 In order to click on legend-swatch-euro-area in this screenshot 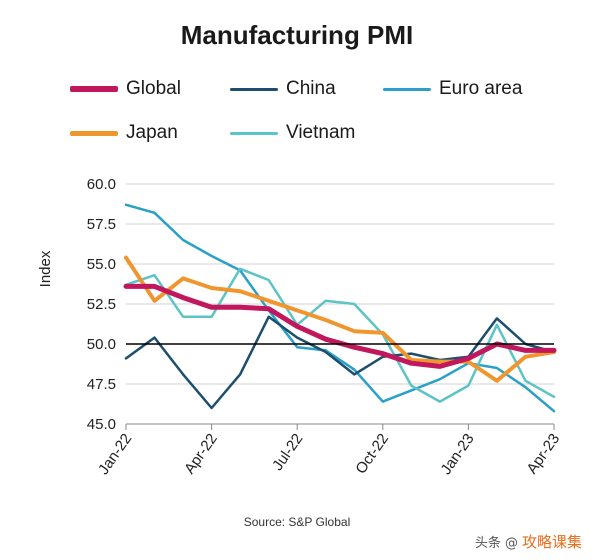, I will do `click(407, 89)`.